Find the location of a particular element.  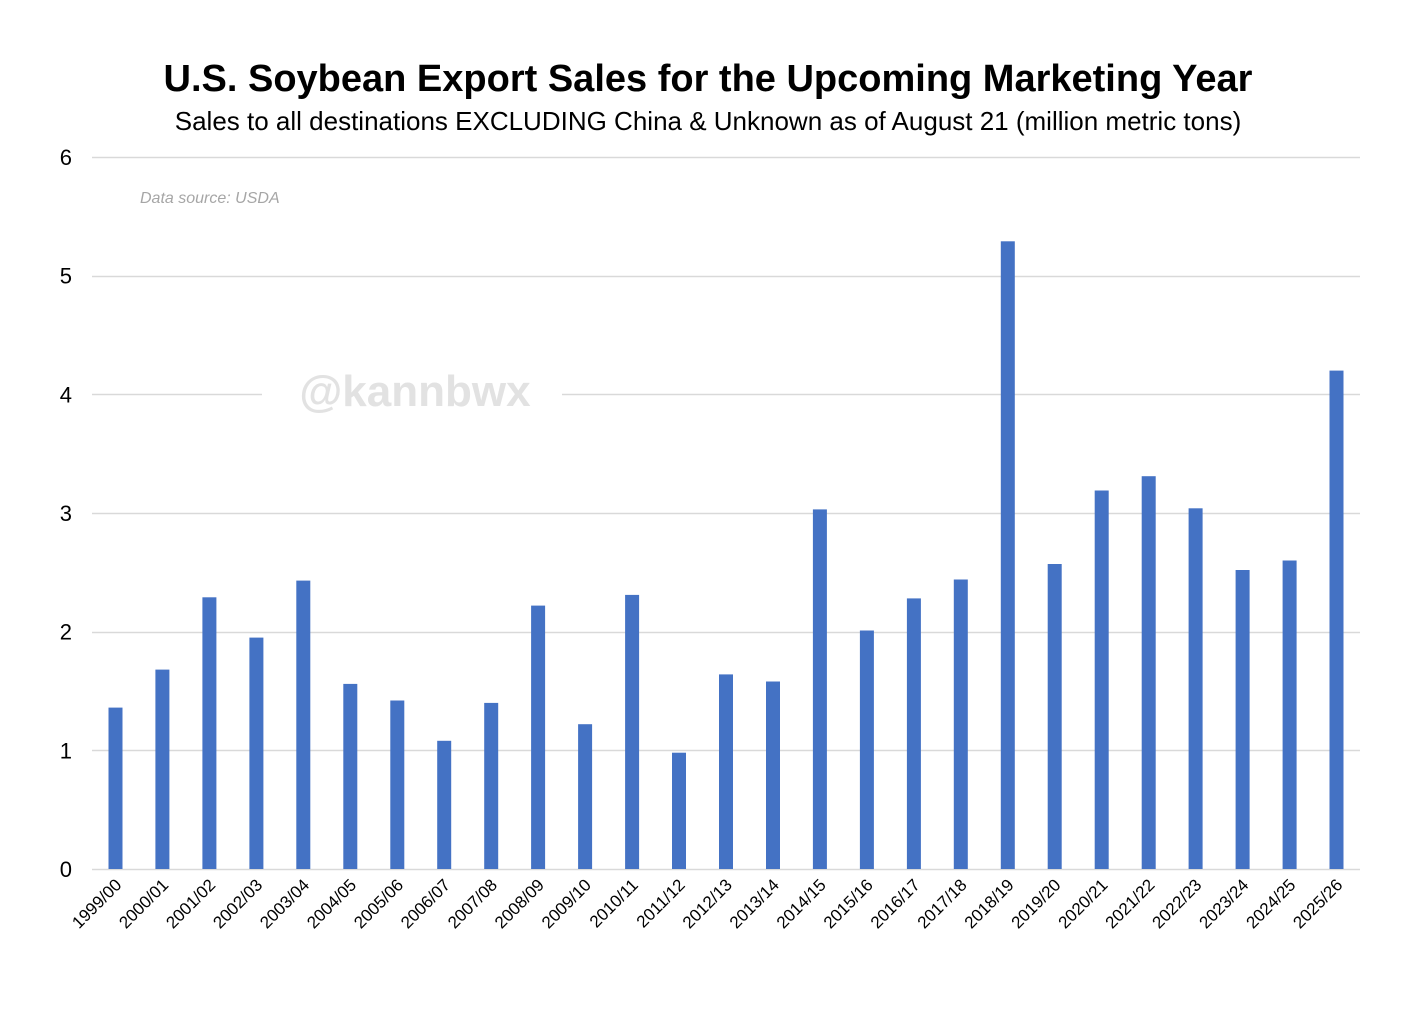

x-tick-label: 2025/26 is located at coordinates (1317, 903).